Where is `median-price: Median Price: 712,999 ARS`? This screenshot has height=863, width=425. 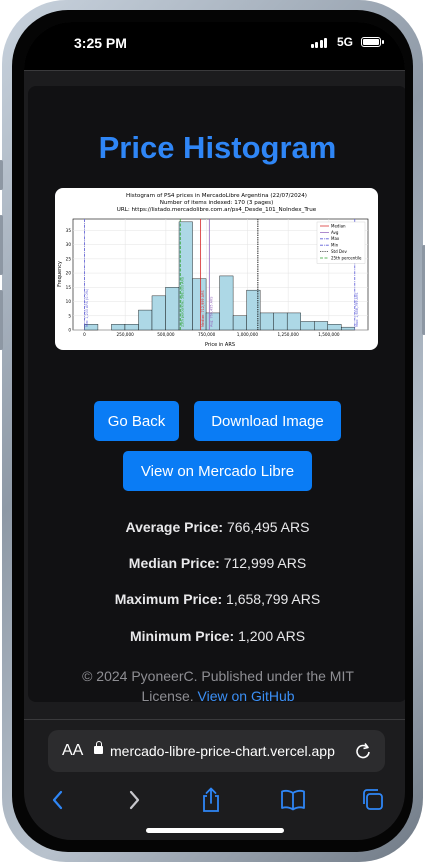 median-price: Median Price: 712,999 ARS is located at coordinates (216, 563).